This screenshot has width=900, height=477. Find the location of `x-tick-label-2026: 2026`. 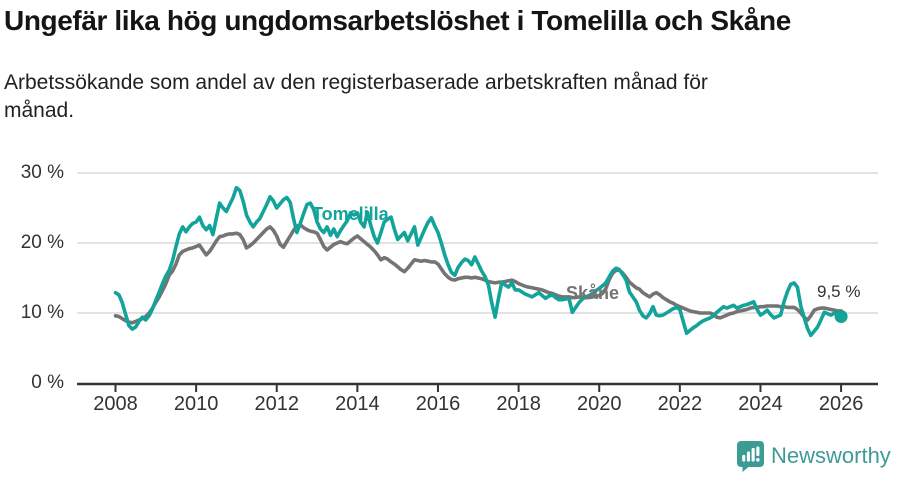

x-tick-label-2026: 2026 is located at coordinates (841, 404).